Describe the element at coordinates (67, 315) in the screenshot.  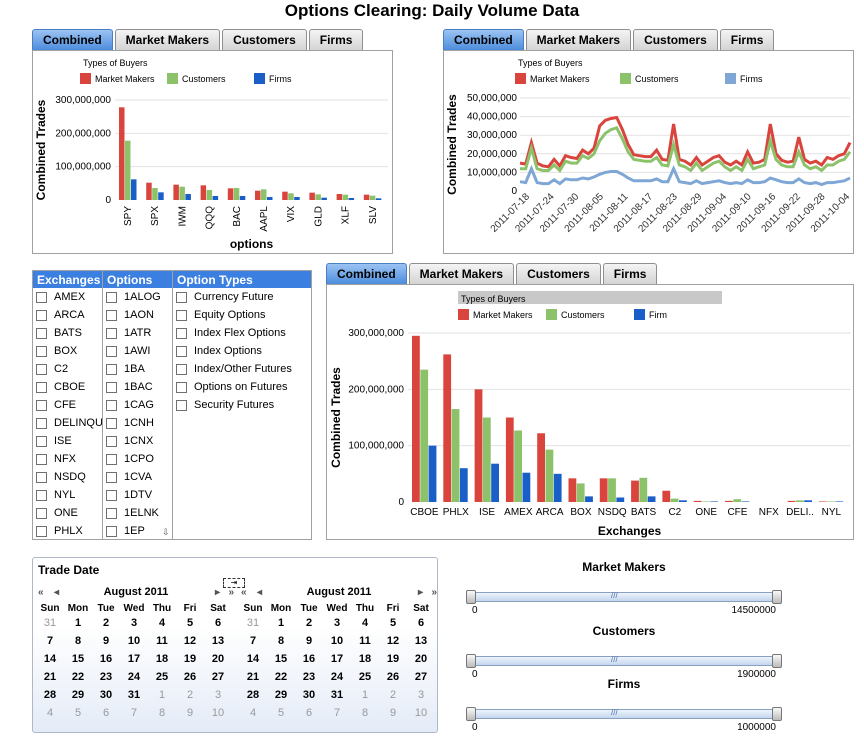
I see `exchange-item: ARCA` at that location.